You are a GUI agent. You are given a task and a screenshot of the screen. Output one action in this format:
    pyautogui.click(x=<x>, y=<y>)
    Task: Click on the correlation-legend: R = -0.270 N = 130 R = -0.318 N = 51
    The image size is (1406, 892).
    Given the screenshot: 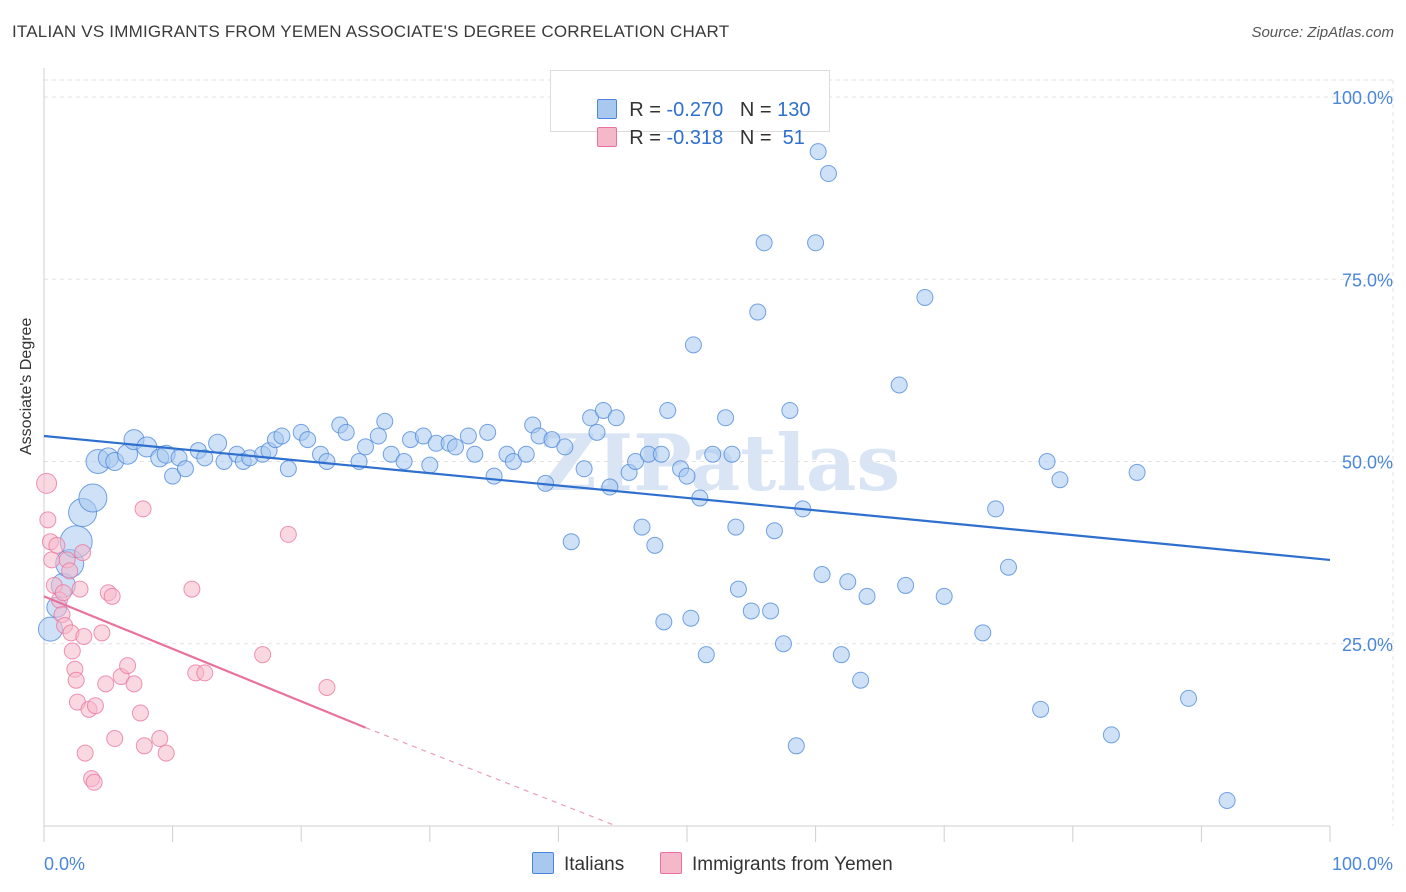 What is the action you would take?
    pyautogui.click(x=690, y=109)
    